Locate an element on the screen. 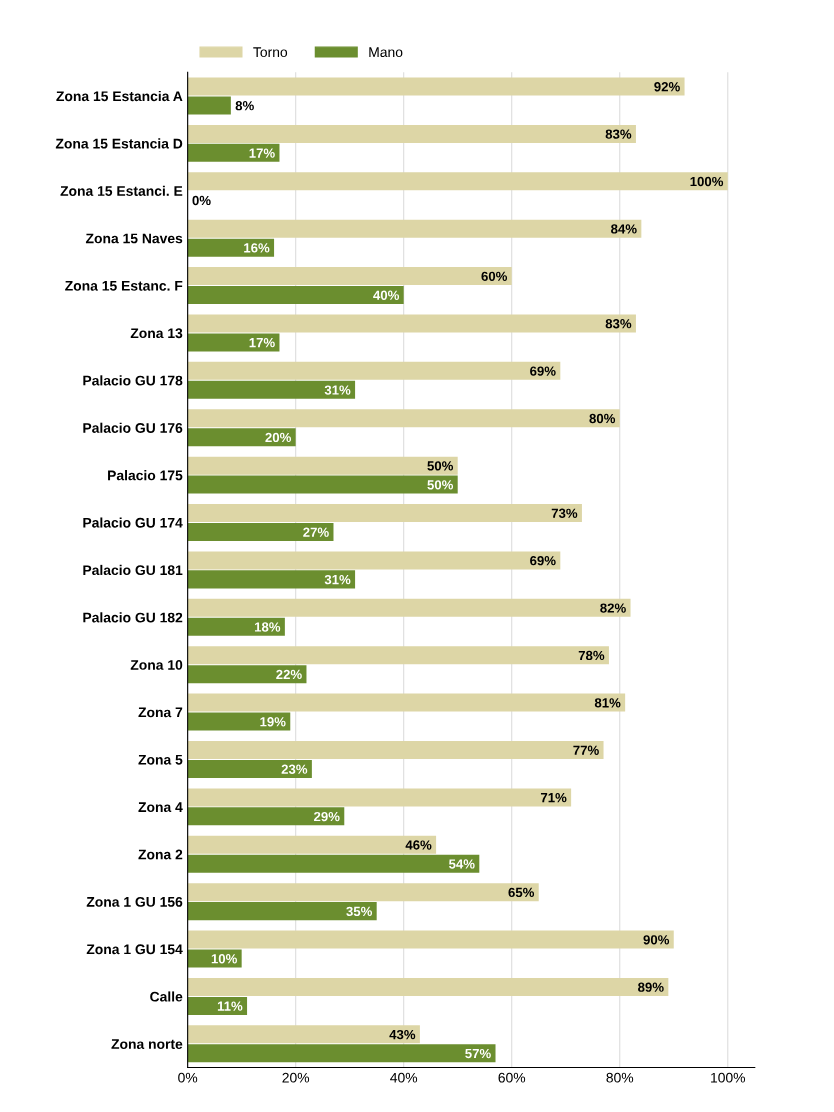  data-label: 40% is located at coordinates (386, 295).